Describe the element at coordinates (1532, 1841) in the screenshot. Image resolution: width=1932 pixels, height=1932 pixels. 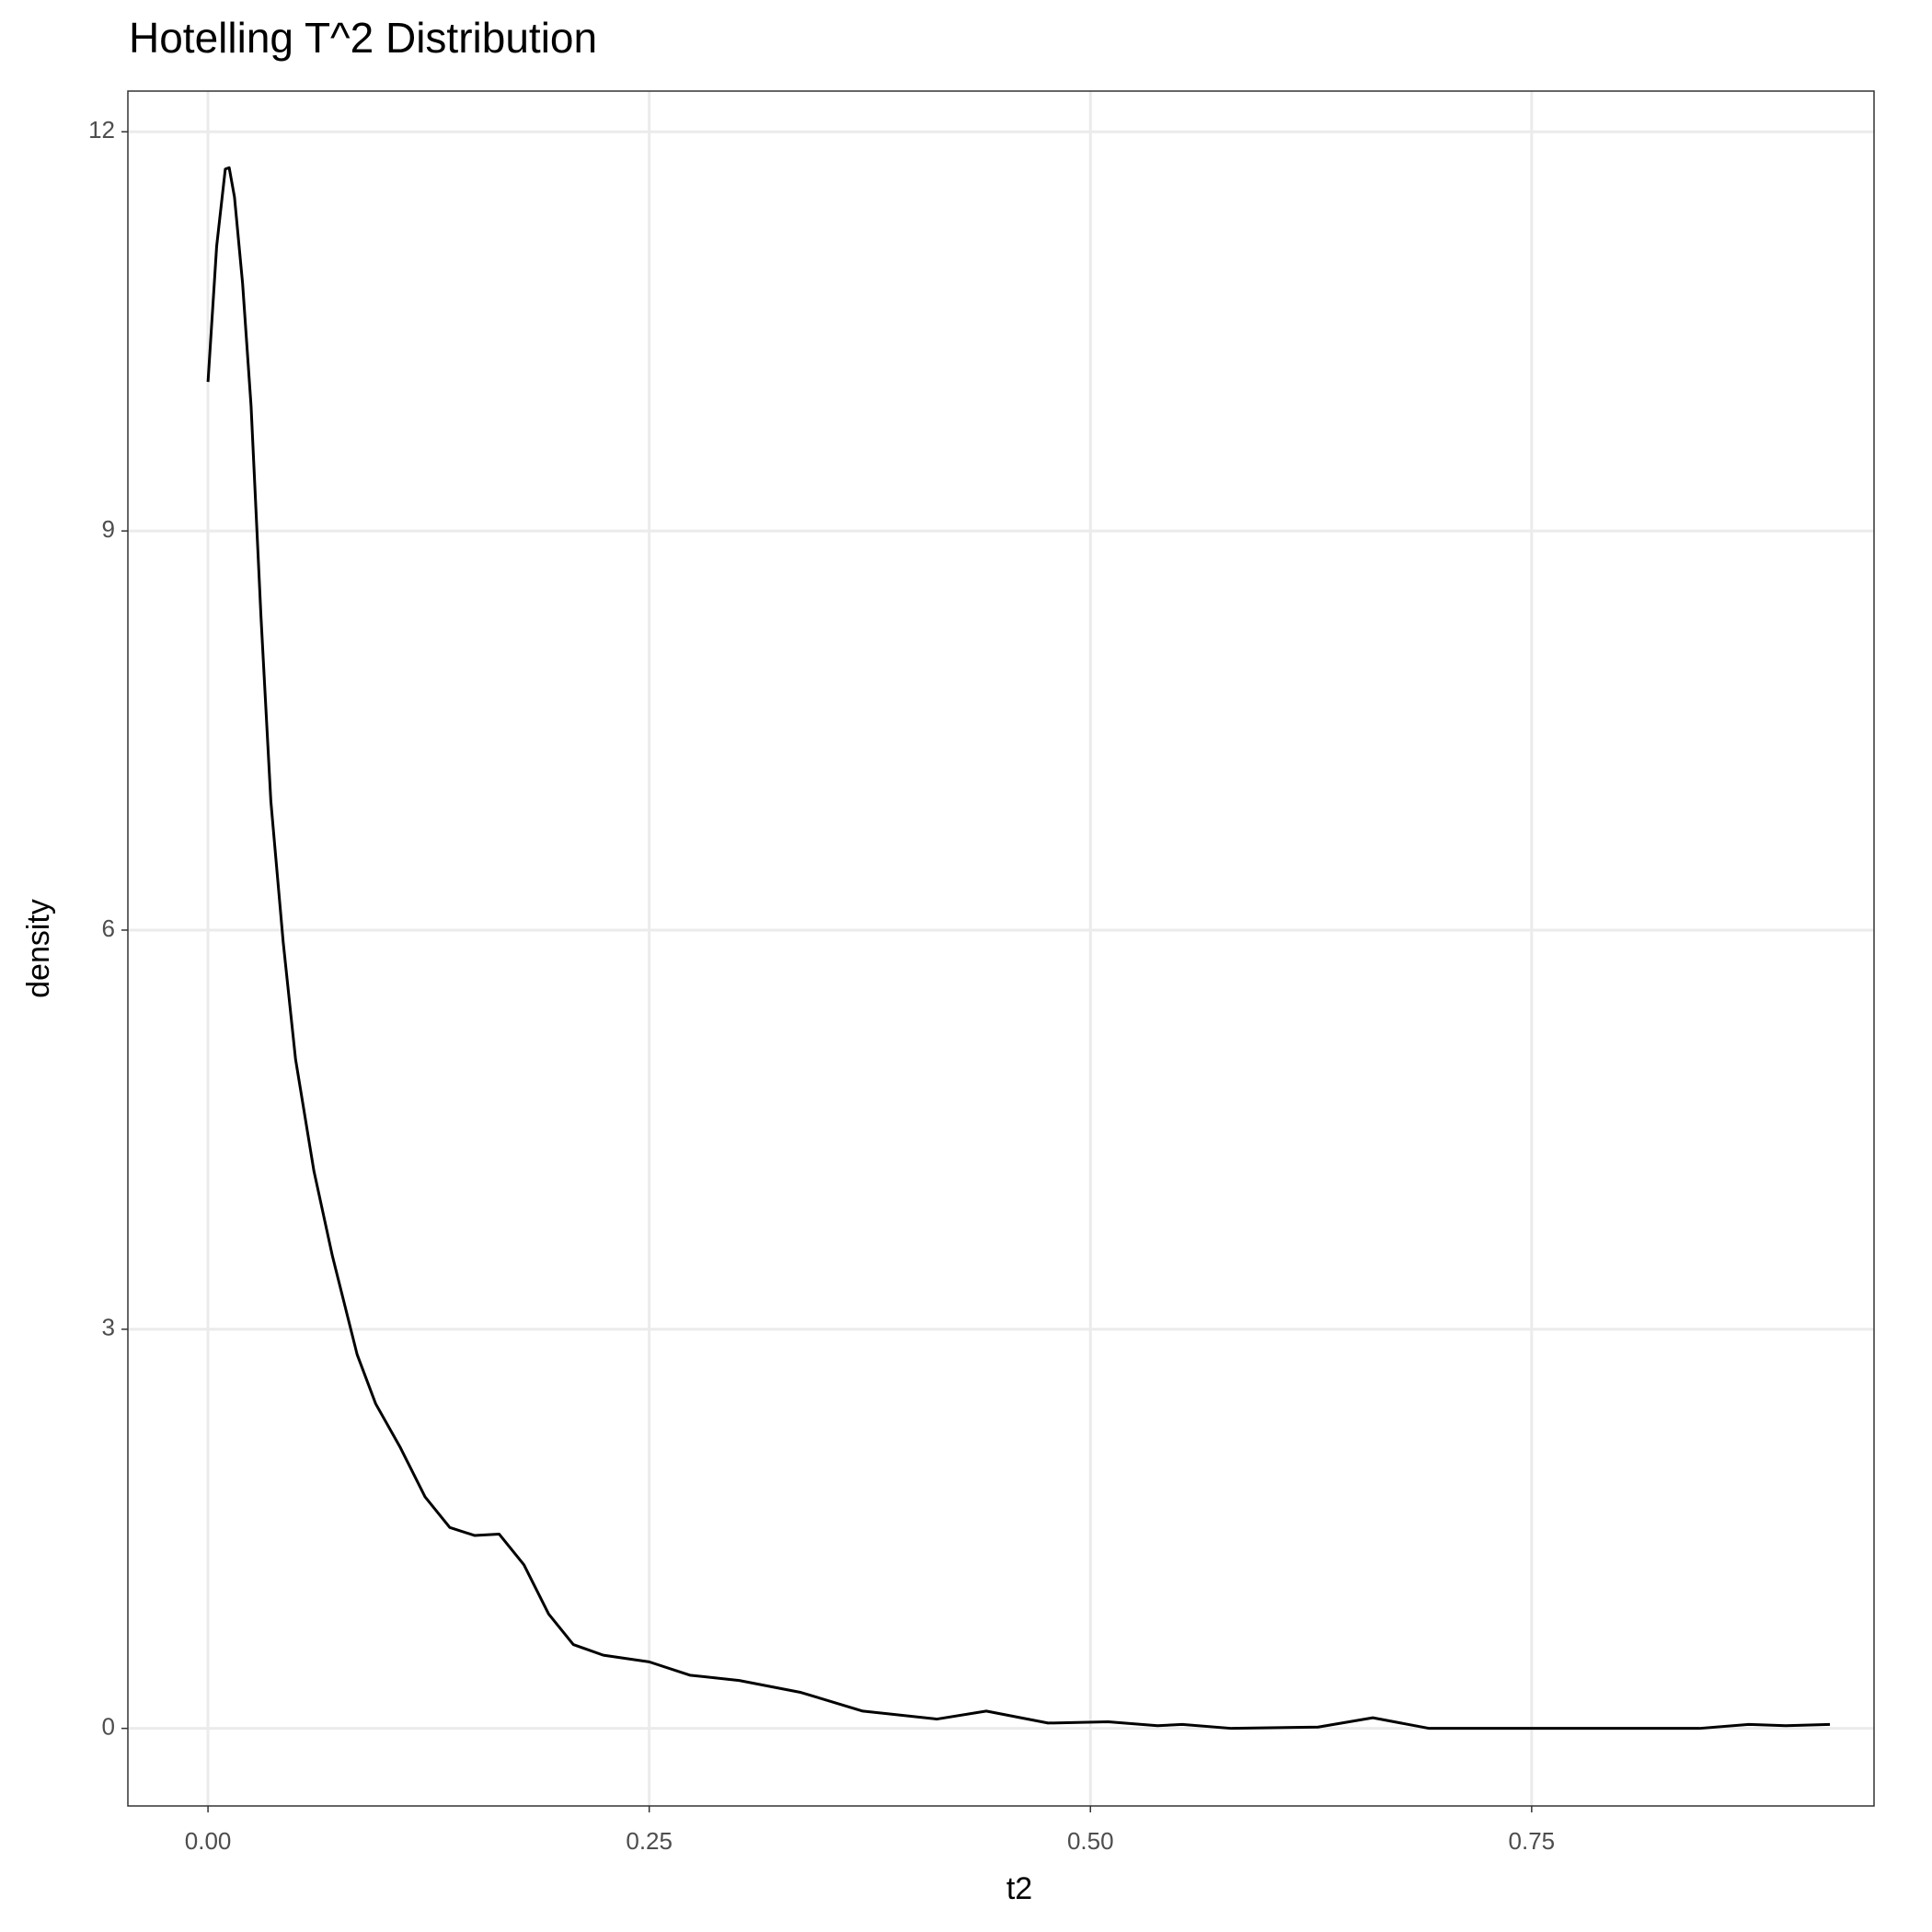
I see `x-tick-label: 0.75` at that location.